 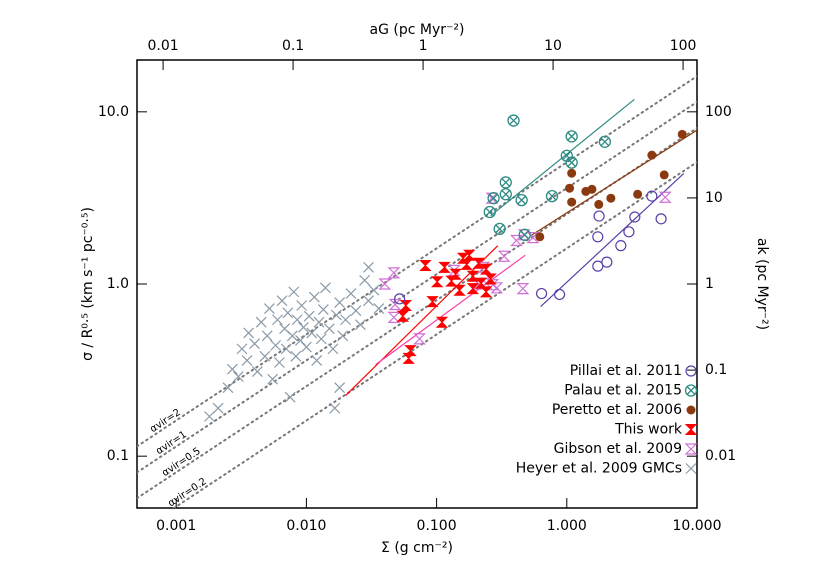 I want to click on legend-label: Pillai et al. 2011, so click(x=626, y=371).